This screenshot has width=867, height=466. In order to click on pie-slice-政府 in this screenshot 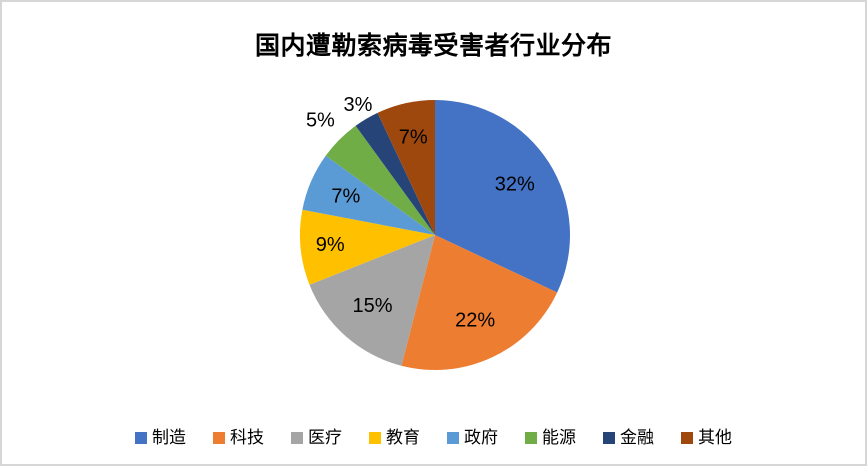, I will do `click(368, 195)`.